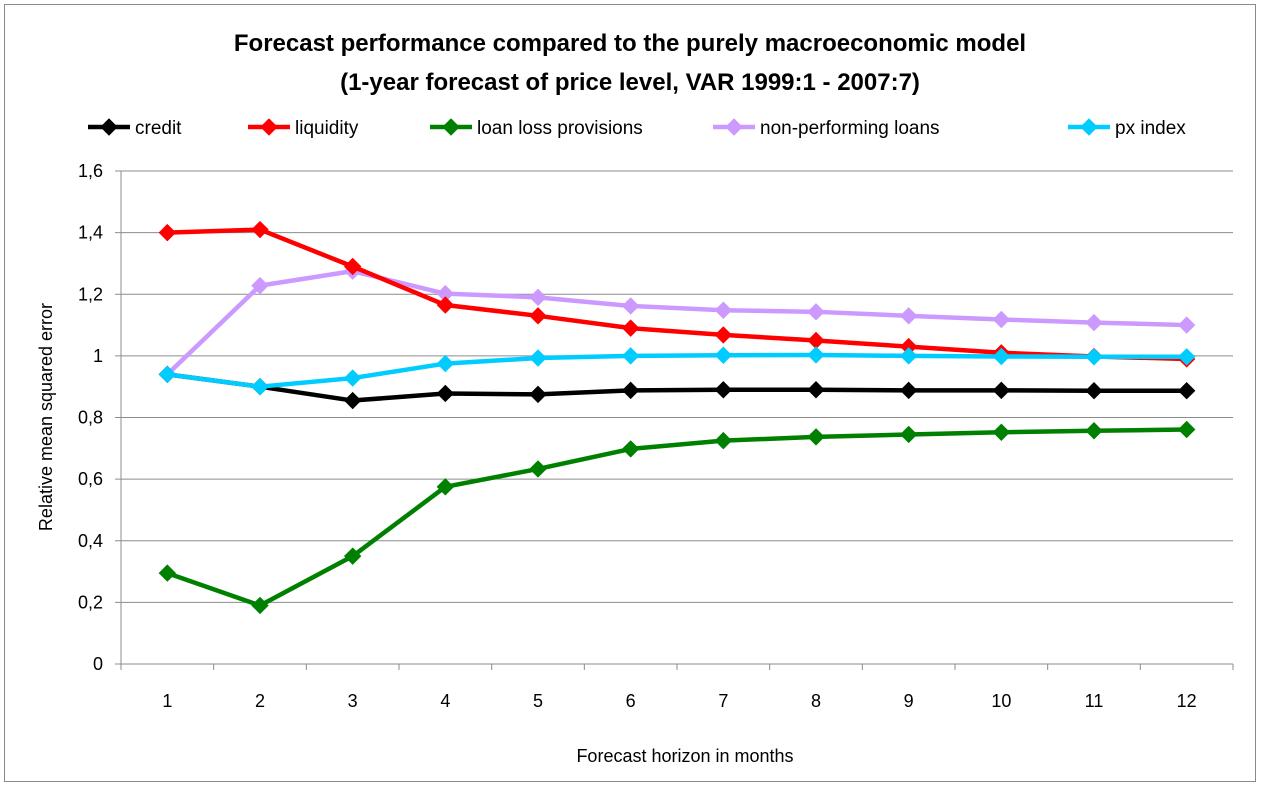 This screenshot has width=1262, height=788. What do you see at coordinates (1094, 701) in the screenshot?
I see `x-tick-label: 11` at bounding box center [1094, 701].